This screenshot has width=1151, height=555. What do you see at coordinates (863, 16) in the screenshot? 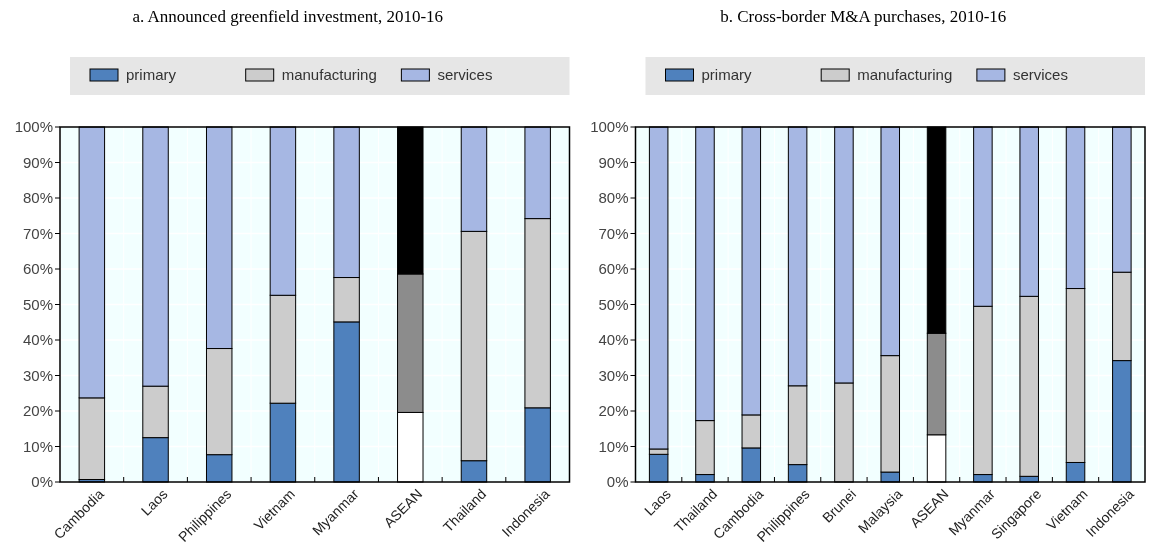
I see `chart-title: b. Cross-border M&A purchases, 2010-16` at bounding box center [863, 16].